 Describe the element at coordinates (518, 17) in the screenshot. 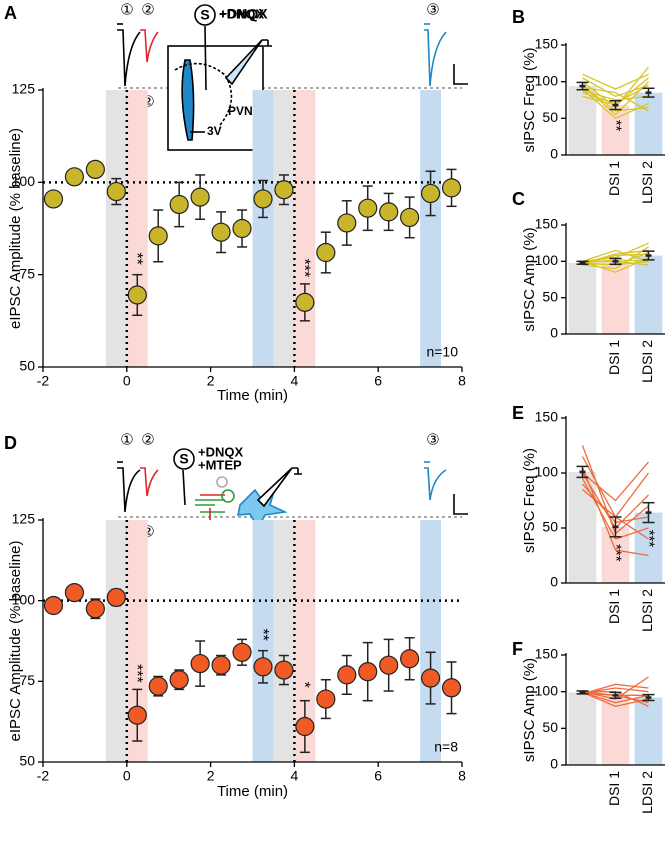

I see `panel-label: B` at that location.